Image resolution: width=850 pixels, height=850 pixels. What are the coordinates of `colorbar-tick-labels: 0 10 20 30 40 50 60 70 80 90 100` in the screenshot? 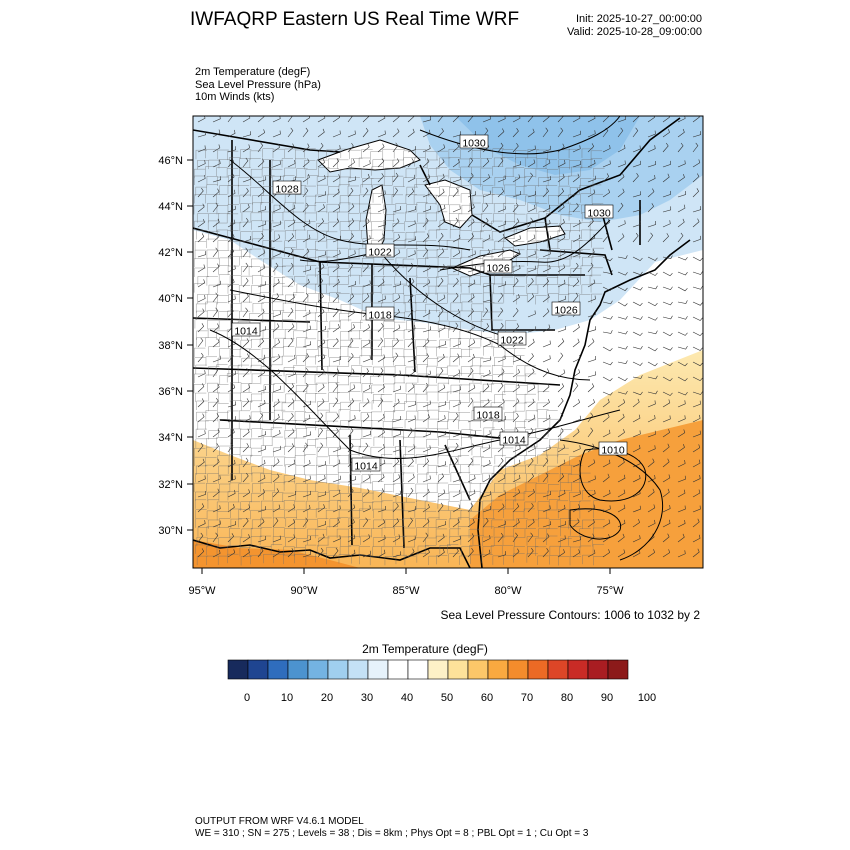 It's located at (450, 698).